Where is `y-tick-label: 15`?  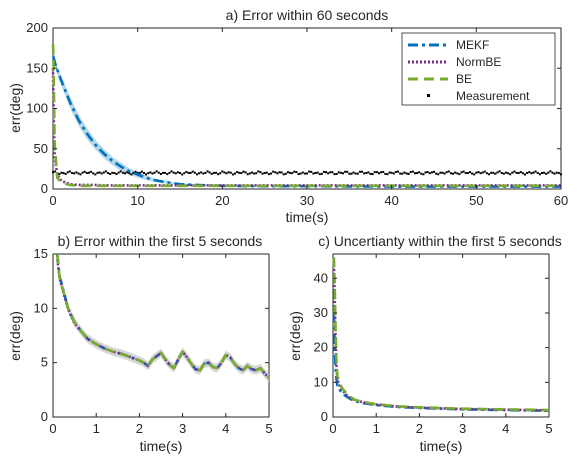
y-tick-label: 15 is located at coordinates (41, 253).